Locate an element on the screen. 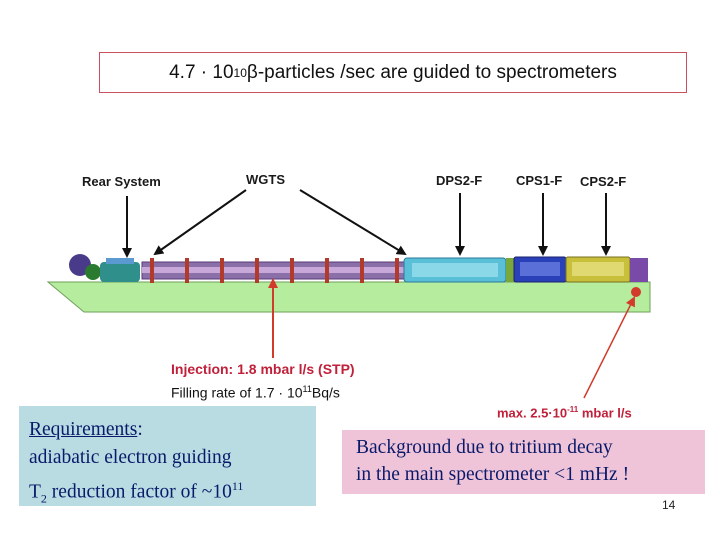 This screenshot has width=720, height=540. requirements-line-2: T2 reduction factor of ~1011 is located at coordinates (172, 492).